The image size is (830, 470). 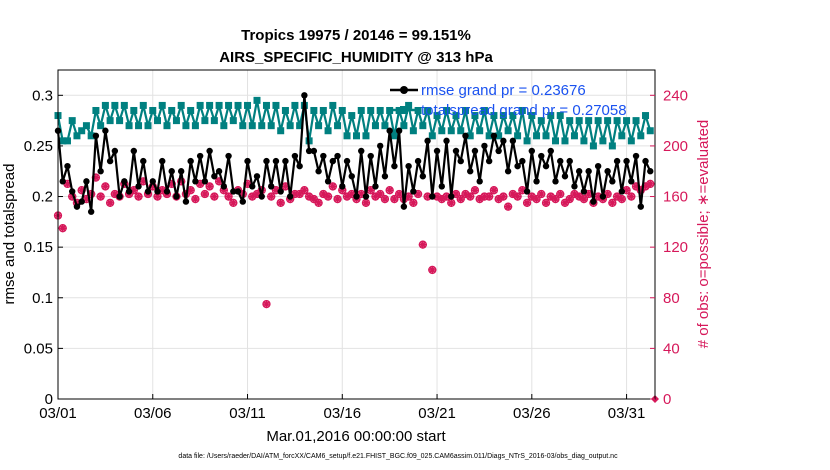 I want to click on x-tick-label: 03/11, so click(x=247, y=413).